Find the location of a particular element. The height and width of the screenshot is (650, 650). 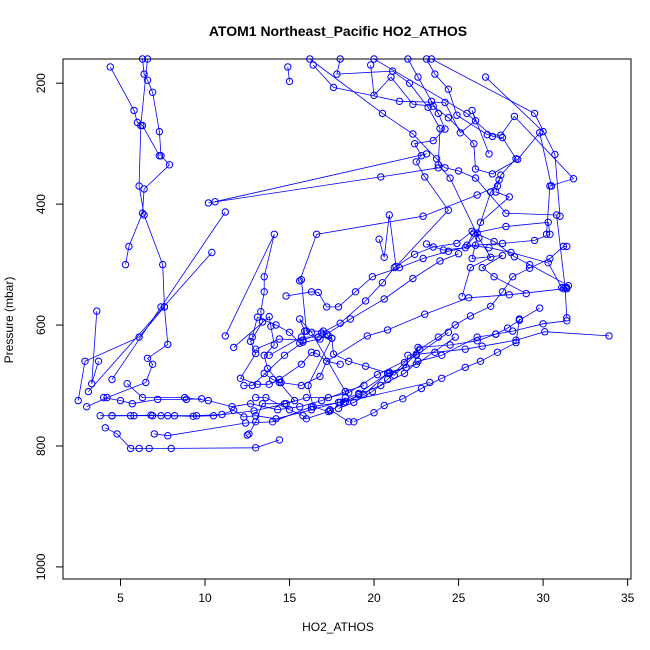

x-axis-label: HO2_ATHOS is located at coordinates (338, 627).